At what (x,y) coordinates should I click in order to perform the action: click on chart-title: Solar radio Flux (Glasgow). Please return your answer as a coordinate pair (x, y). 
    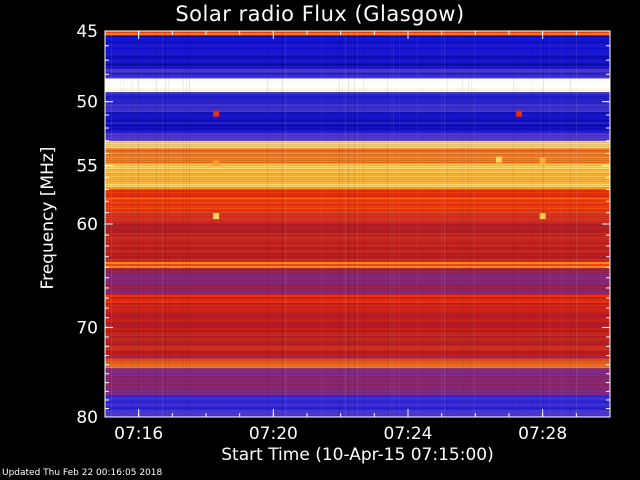
    Looking at the image, I should click on (320, 14).